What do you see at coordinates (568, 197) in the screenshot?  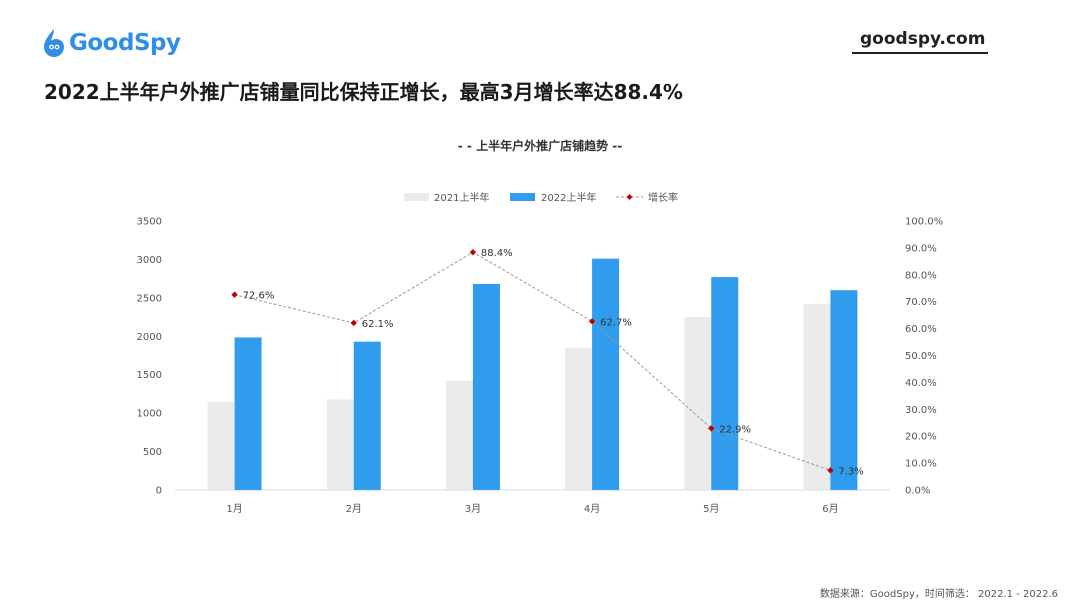 I see `legend-label-2022: 2022上半年` at bounding box center [568, 197].